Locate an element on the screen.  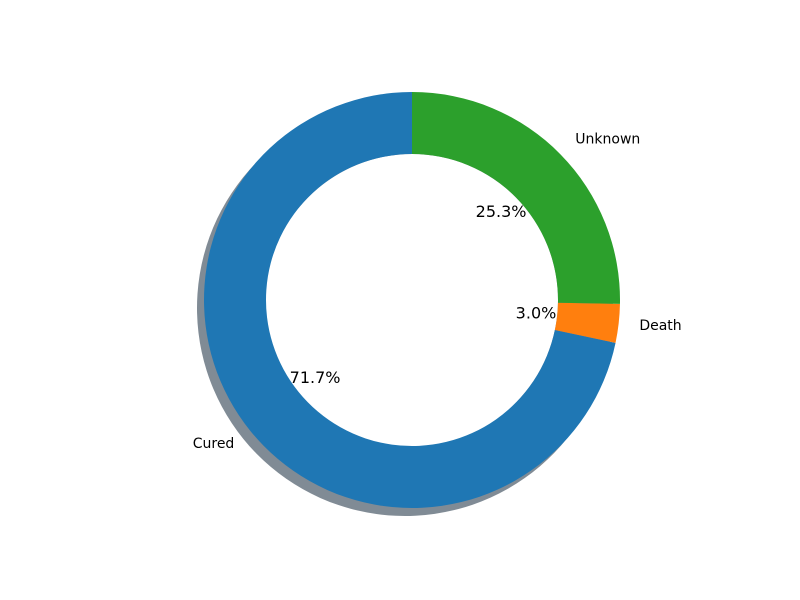
percent-labels: 71.7% 3.0% 25.3% is located at coordinates (423, 294).